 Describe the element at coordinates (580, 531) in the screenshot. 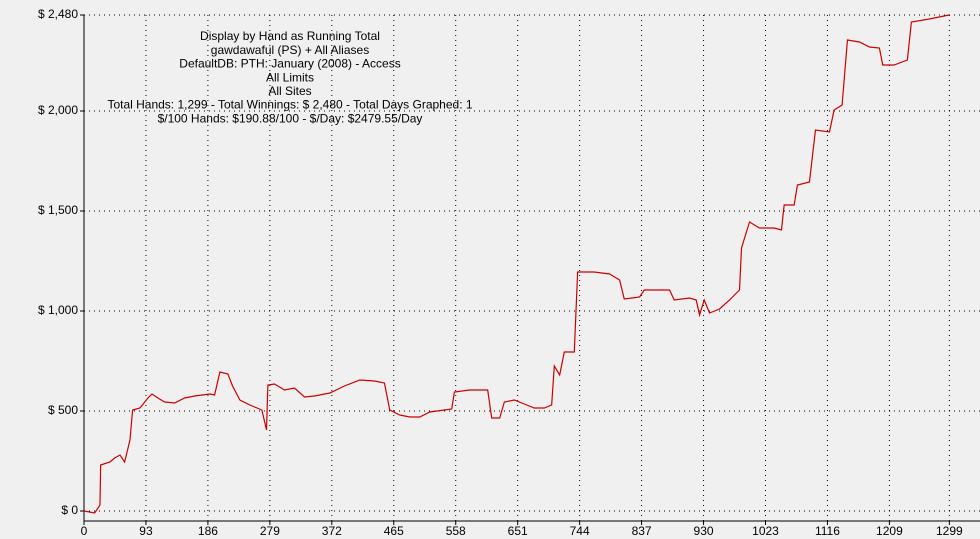

I see `x-tick-label: 744` at that location.